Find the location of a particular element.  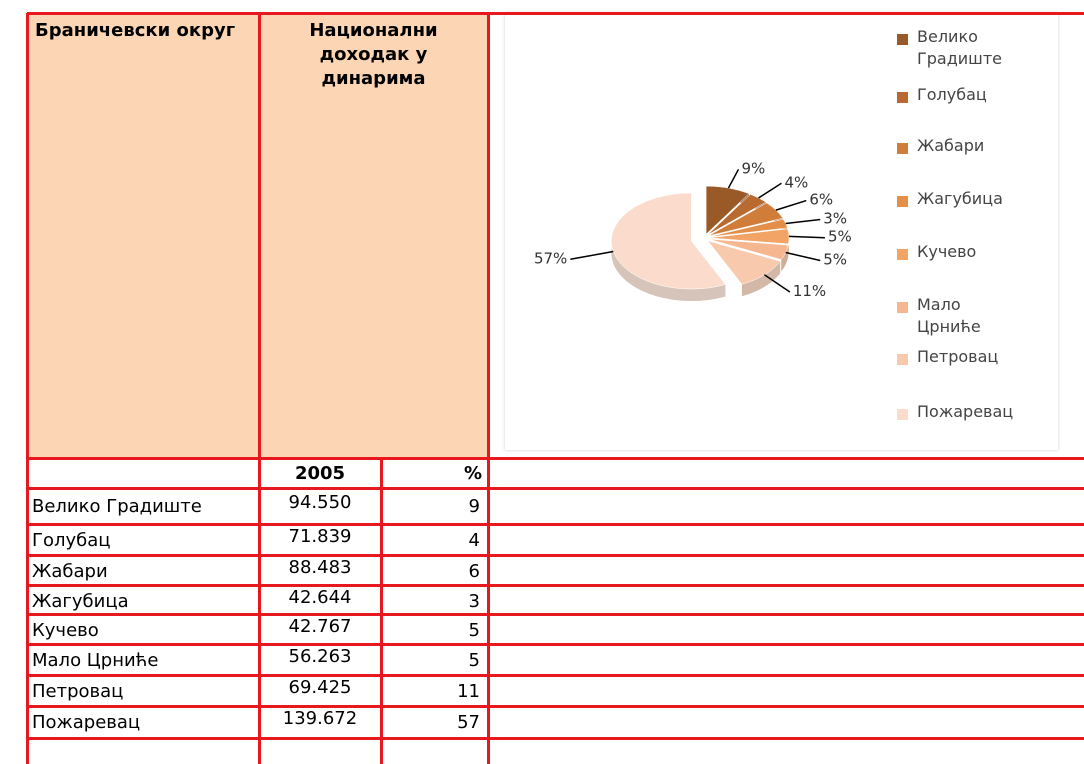

row-income: 94.550 is located at coordinates (320, 502).